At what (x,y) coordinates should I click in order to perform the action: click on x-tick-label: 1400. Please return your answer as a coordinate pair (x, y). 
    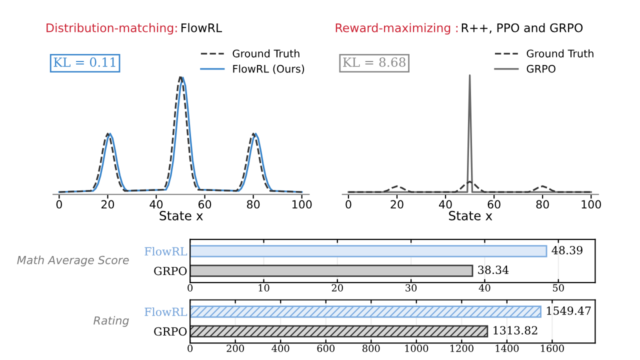
    Looking at the image, I should click on (507, 348).